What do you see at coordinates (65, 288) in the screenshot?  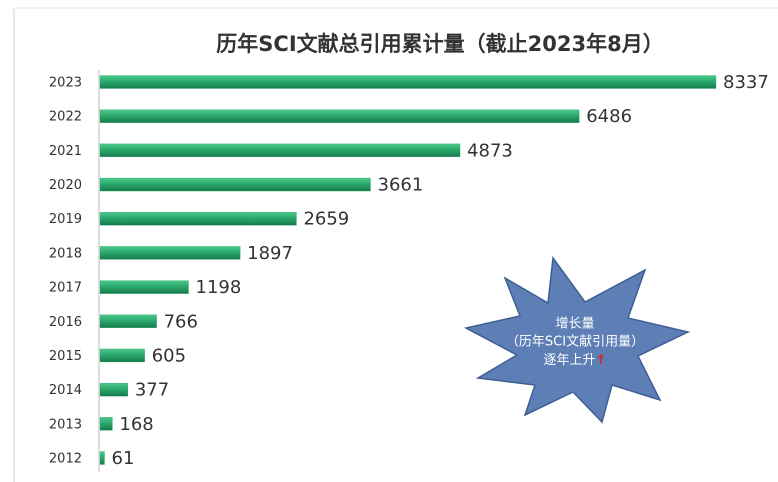 I see `y-tick-label: 2017` at bounding box center [65, 288].